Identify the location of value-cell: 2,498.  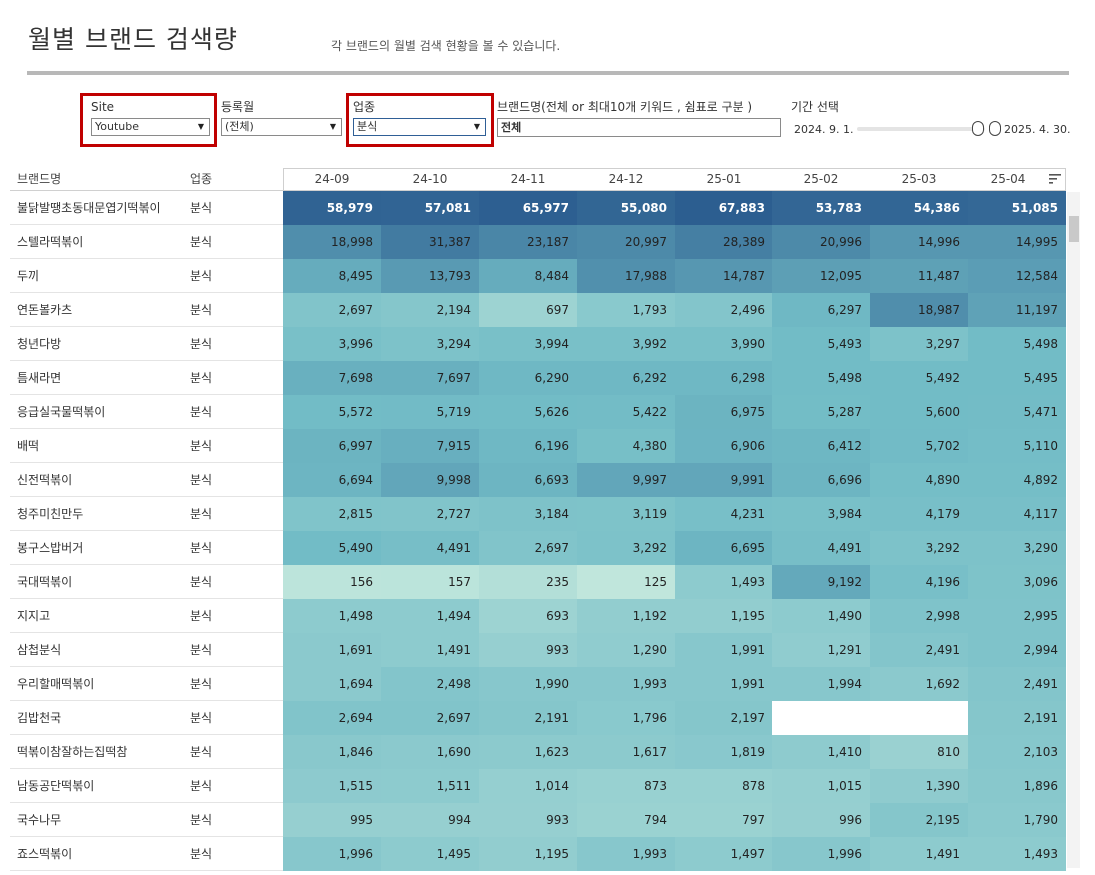
(430, 684).